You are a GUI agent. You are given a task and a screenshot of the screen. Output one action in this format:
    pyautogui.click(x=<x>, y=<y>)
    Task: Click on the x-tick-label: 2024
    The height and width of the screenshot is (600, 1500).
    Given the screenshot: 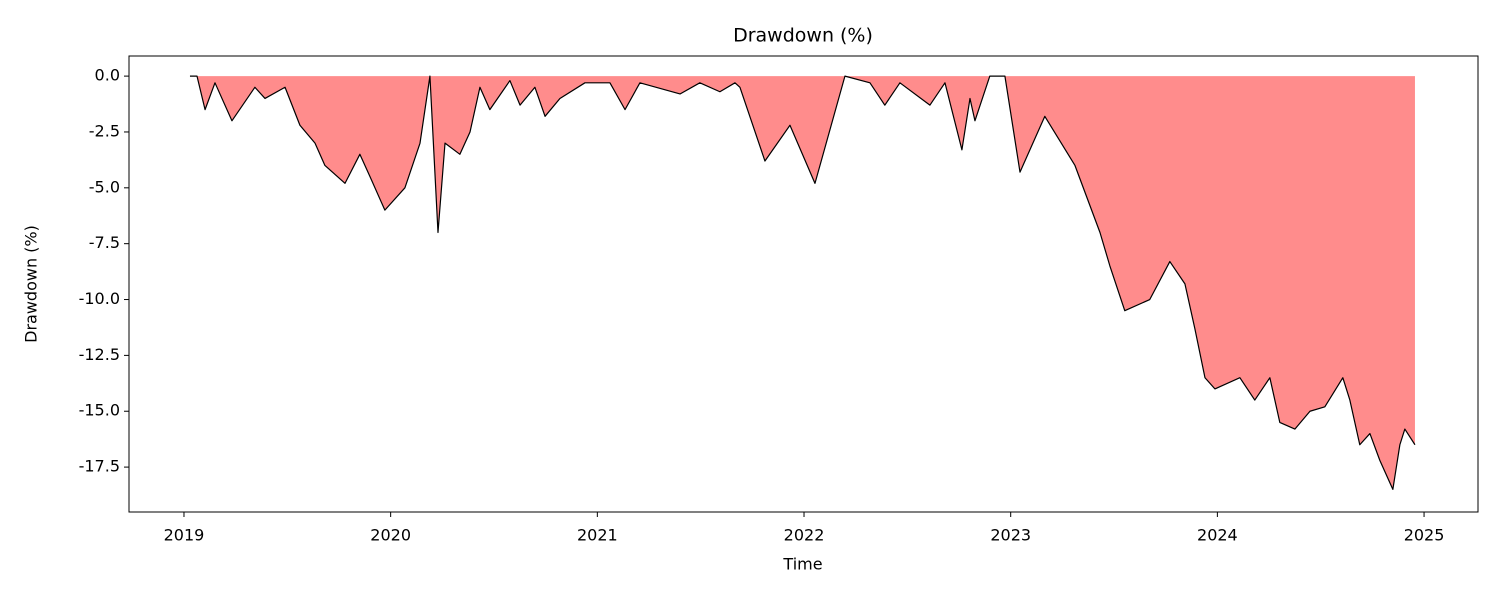 What is the action you would take?
    pyautogui.click(x=1217, y=535)
    